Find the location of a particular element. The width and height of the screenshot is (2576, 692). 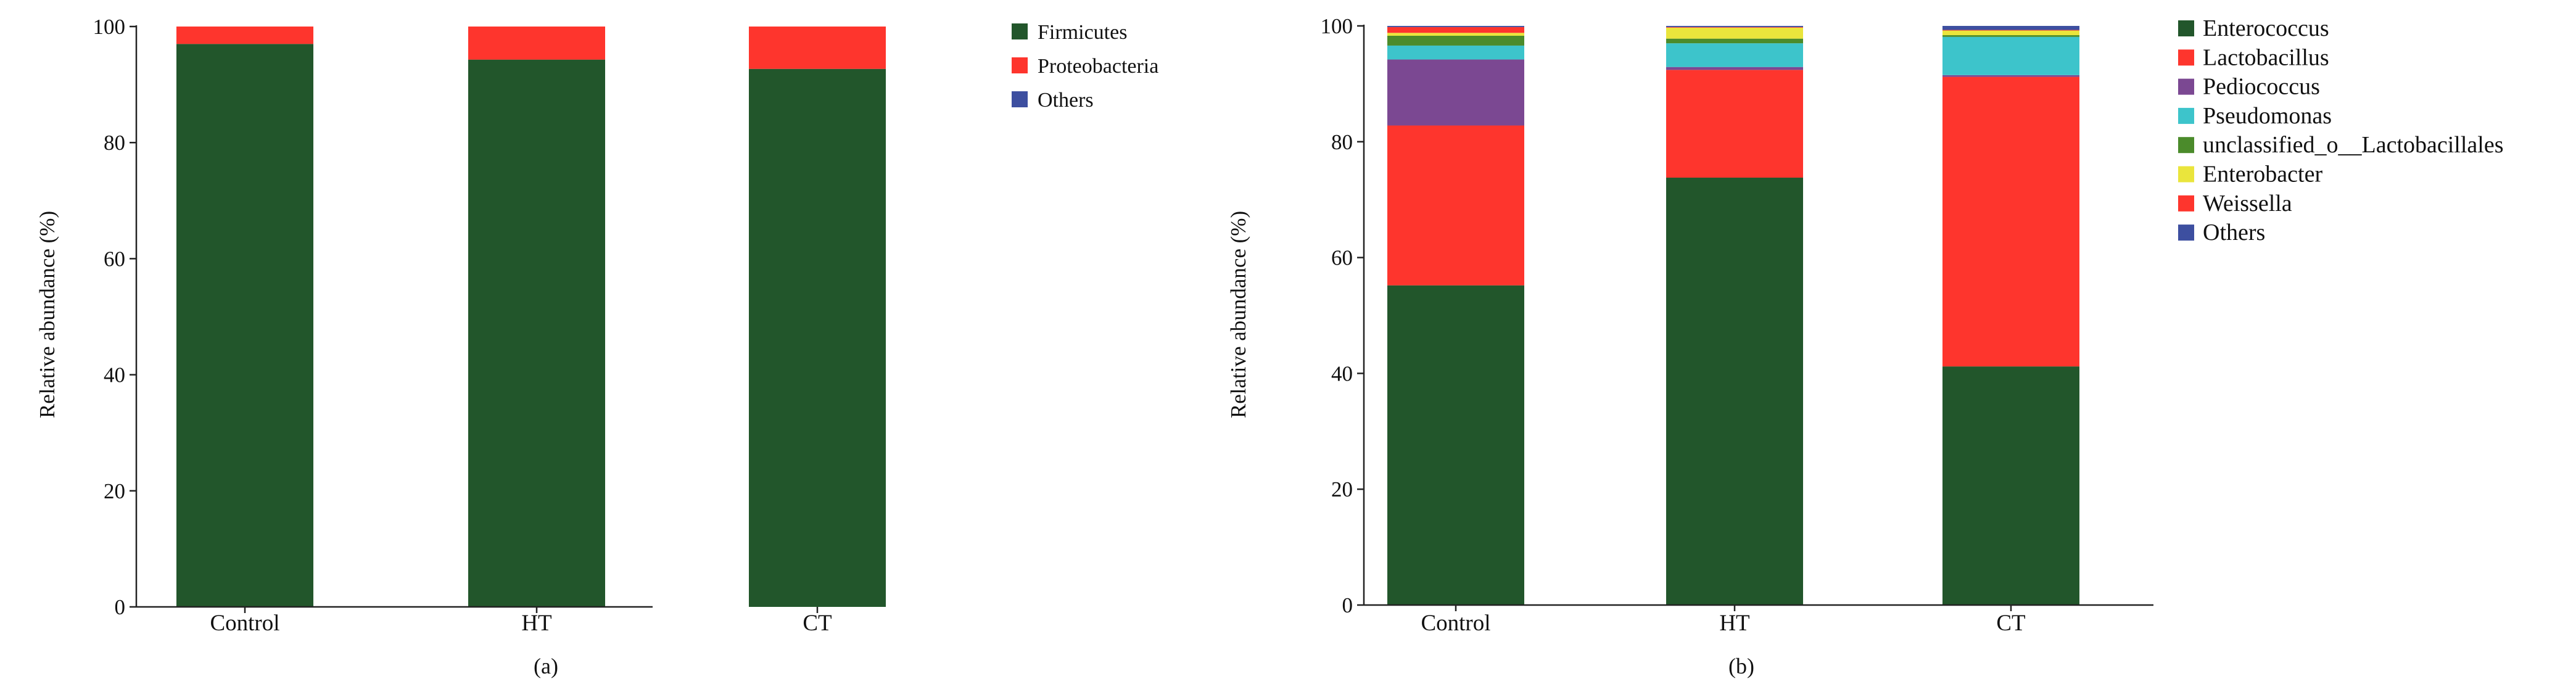

panel-label: (b) is located at coordinates (1741, 666).